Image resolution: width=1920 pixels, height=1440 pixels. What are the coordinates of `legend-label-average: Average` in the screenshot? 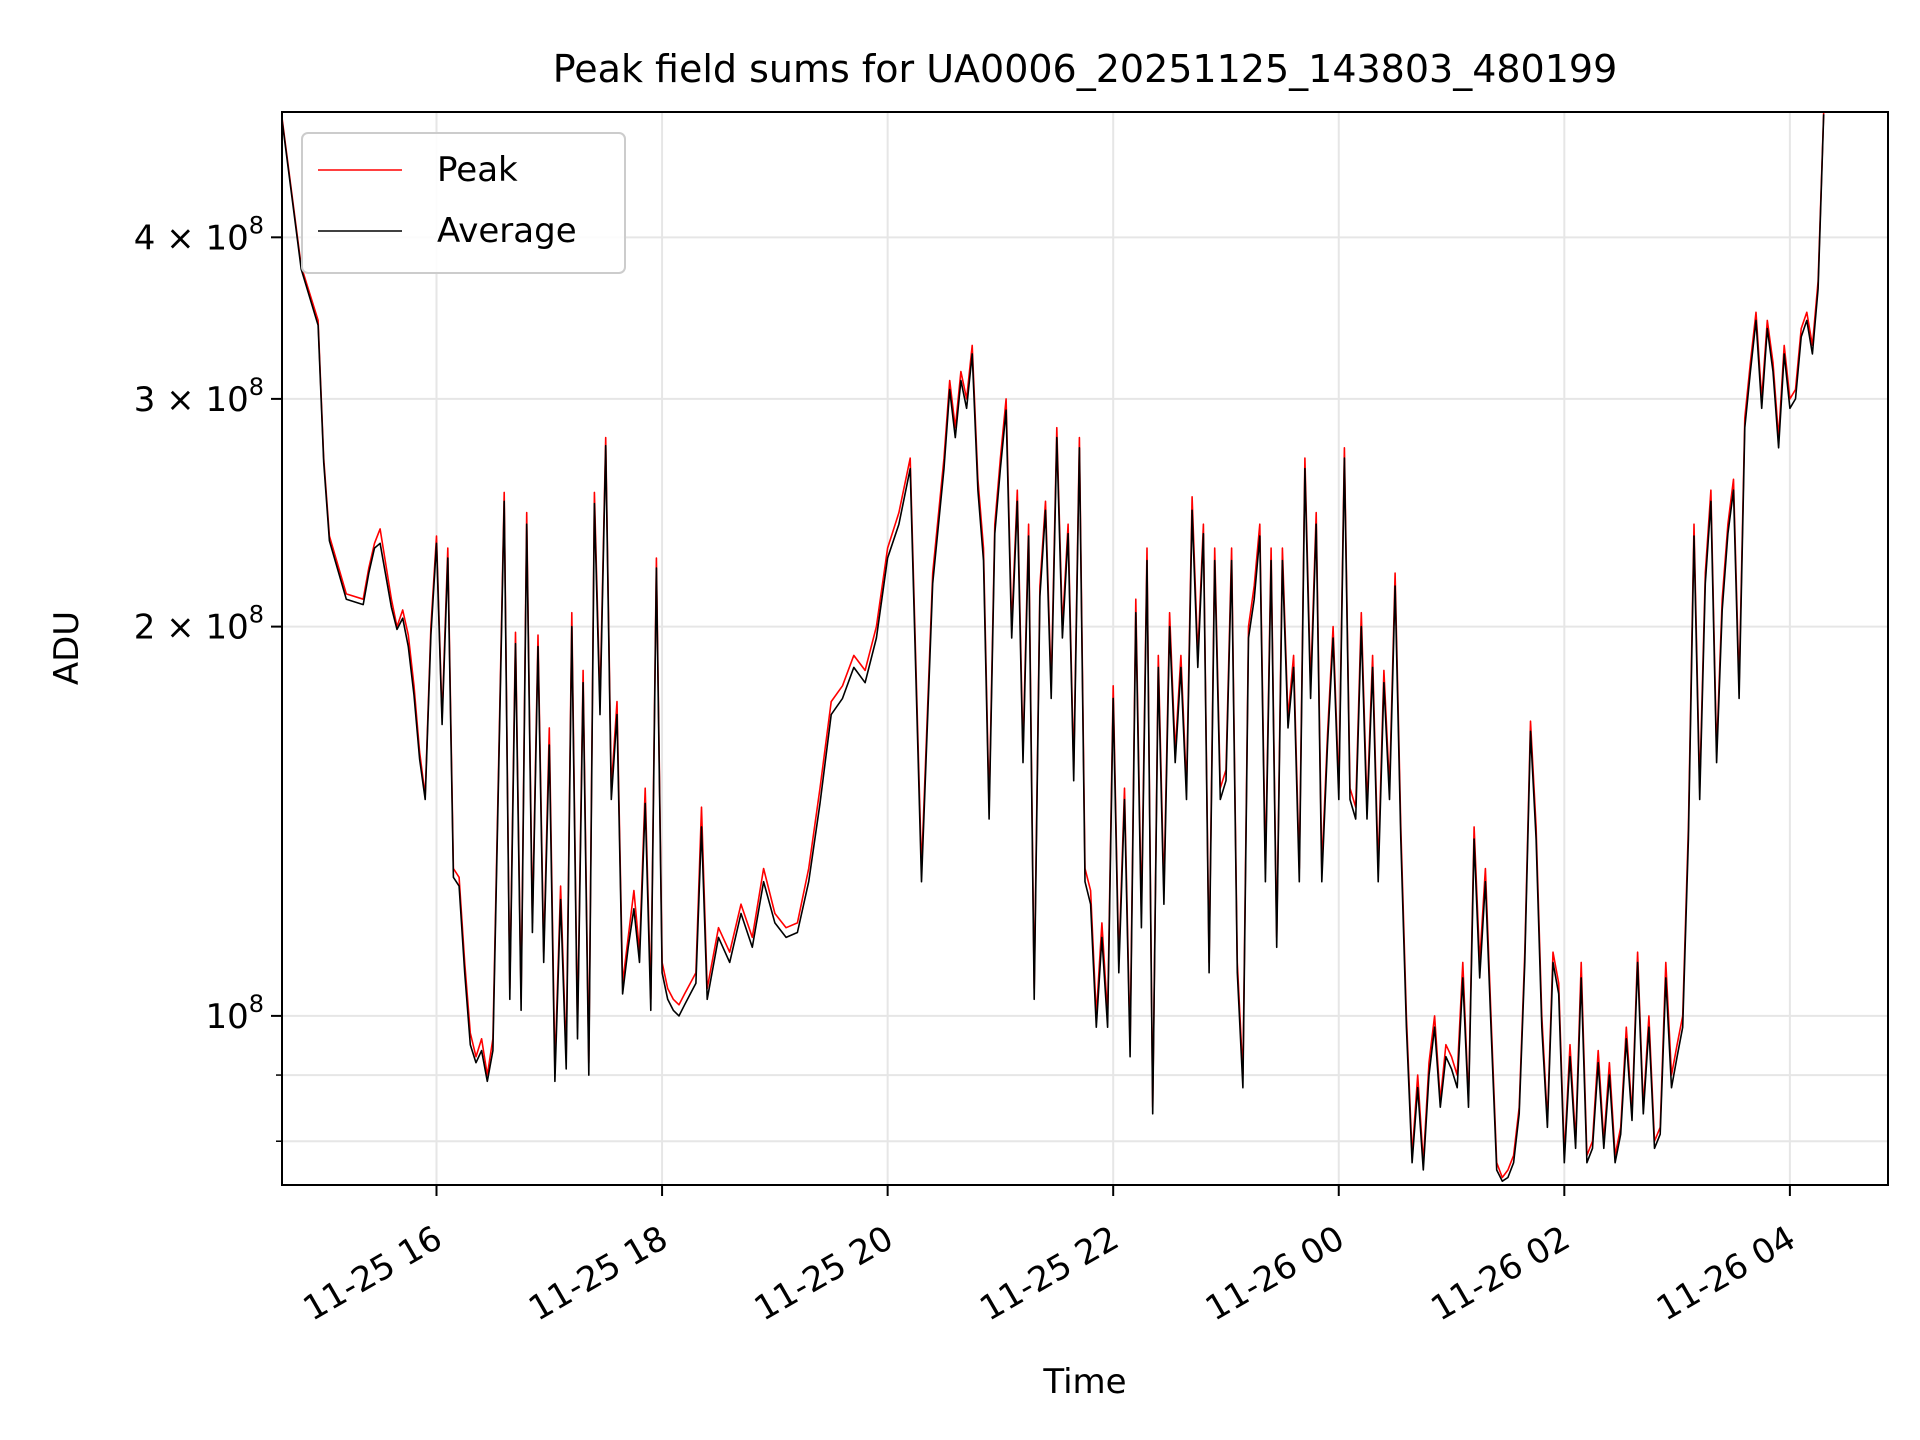 It's located at (507, 231).